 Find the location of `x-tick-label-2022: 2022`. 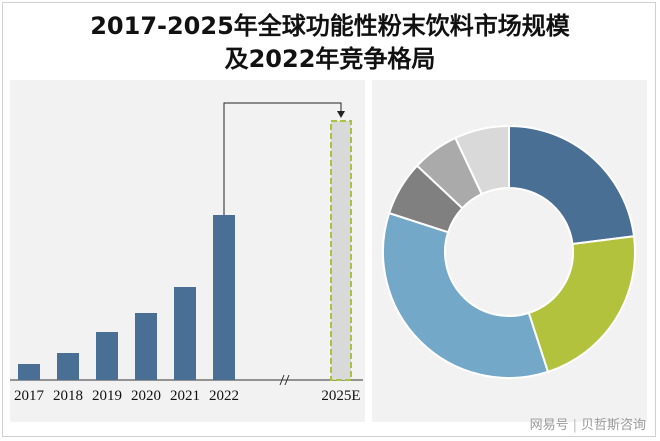

x-tick-label-2022: 2022 is located at coordinates (224, 396).